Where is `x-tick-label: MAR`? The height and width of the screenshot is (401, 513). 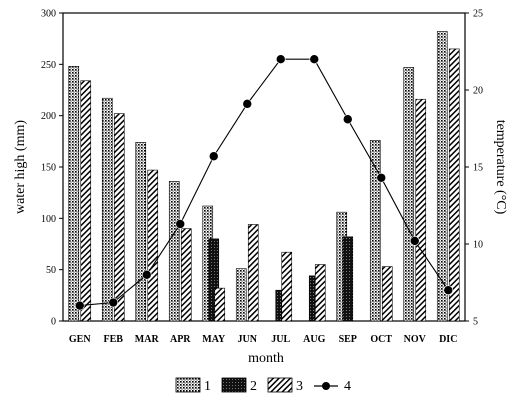 x-tick-label: MAR is located at coordinates (147, 339).